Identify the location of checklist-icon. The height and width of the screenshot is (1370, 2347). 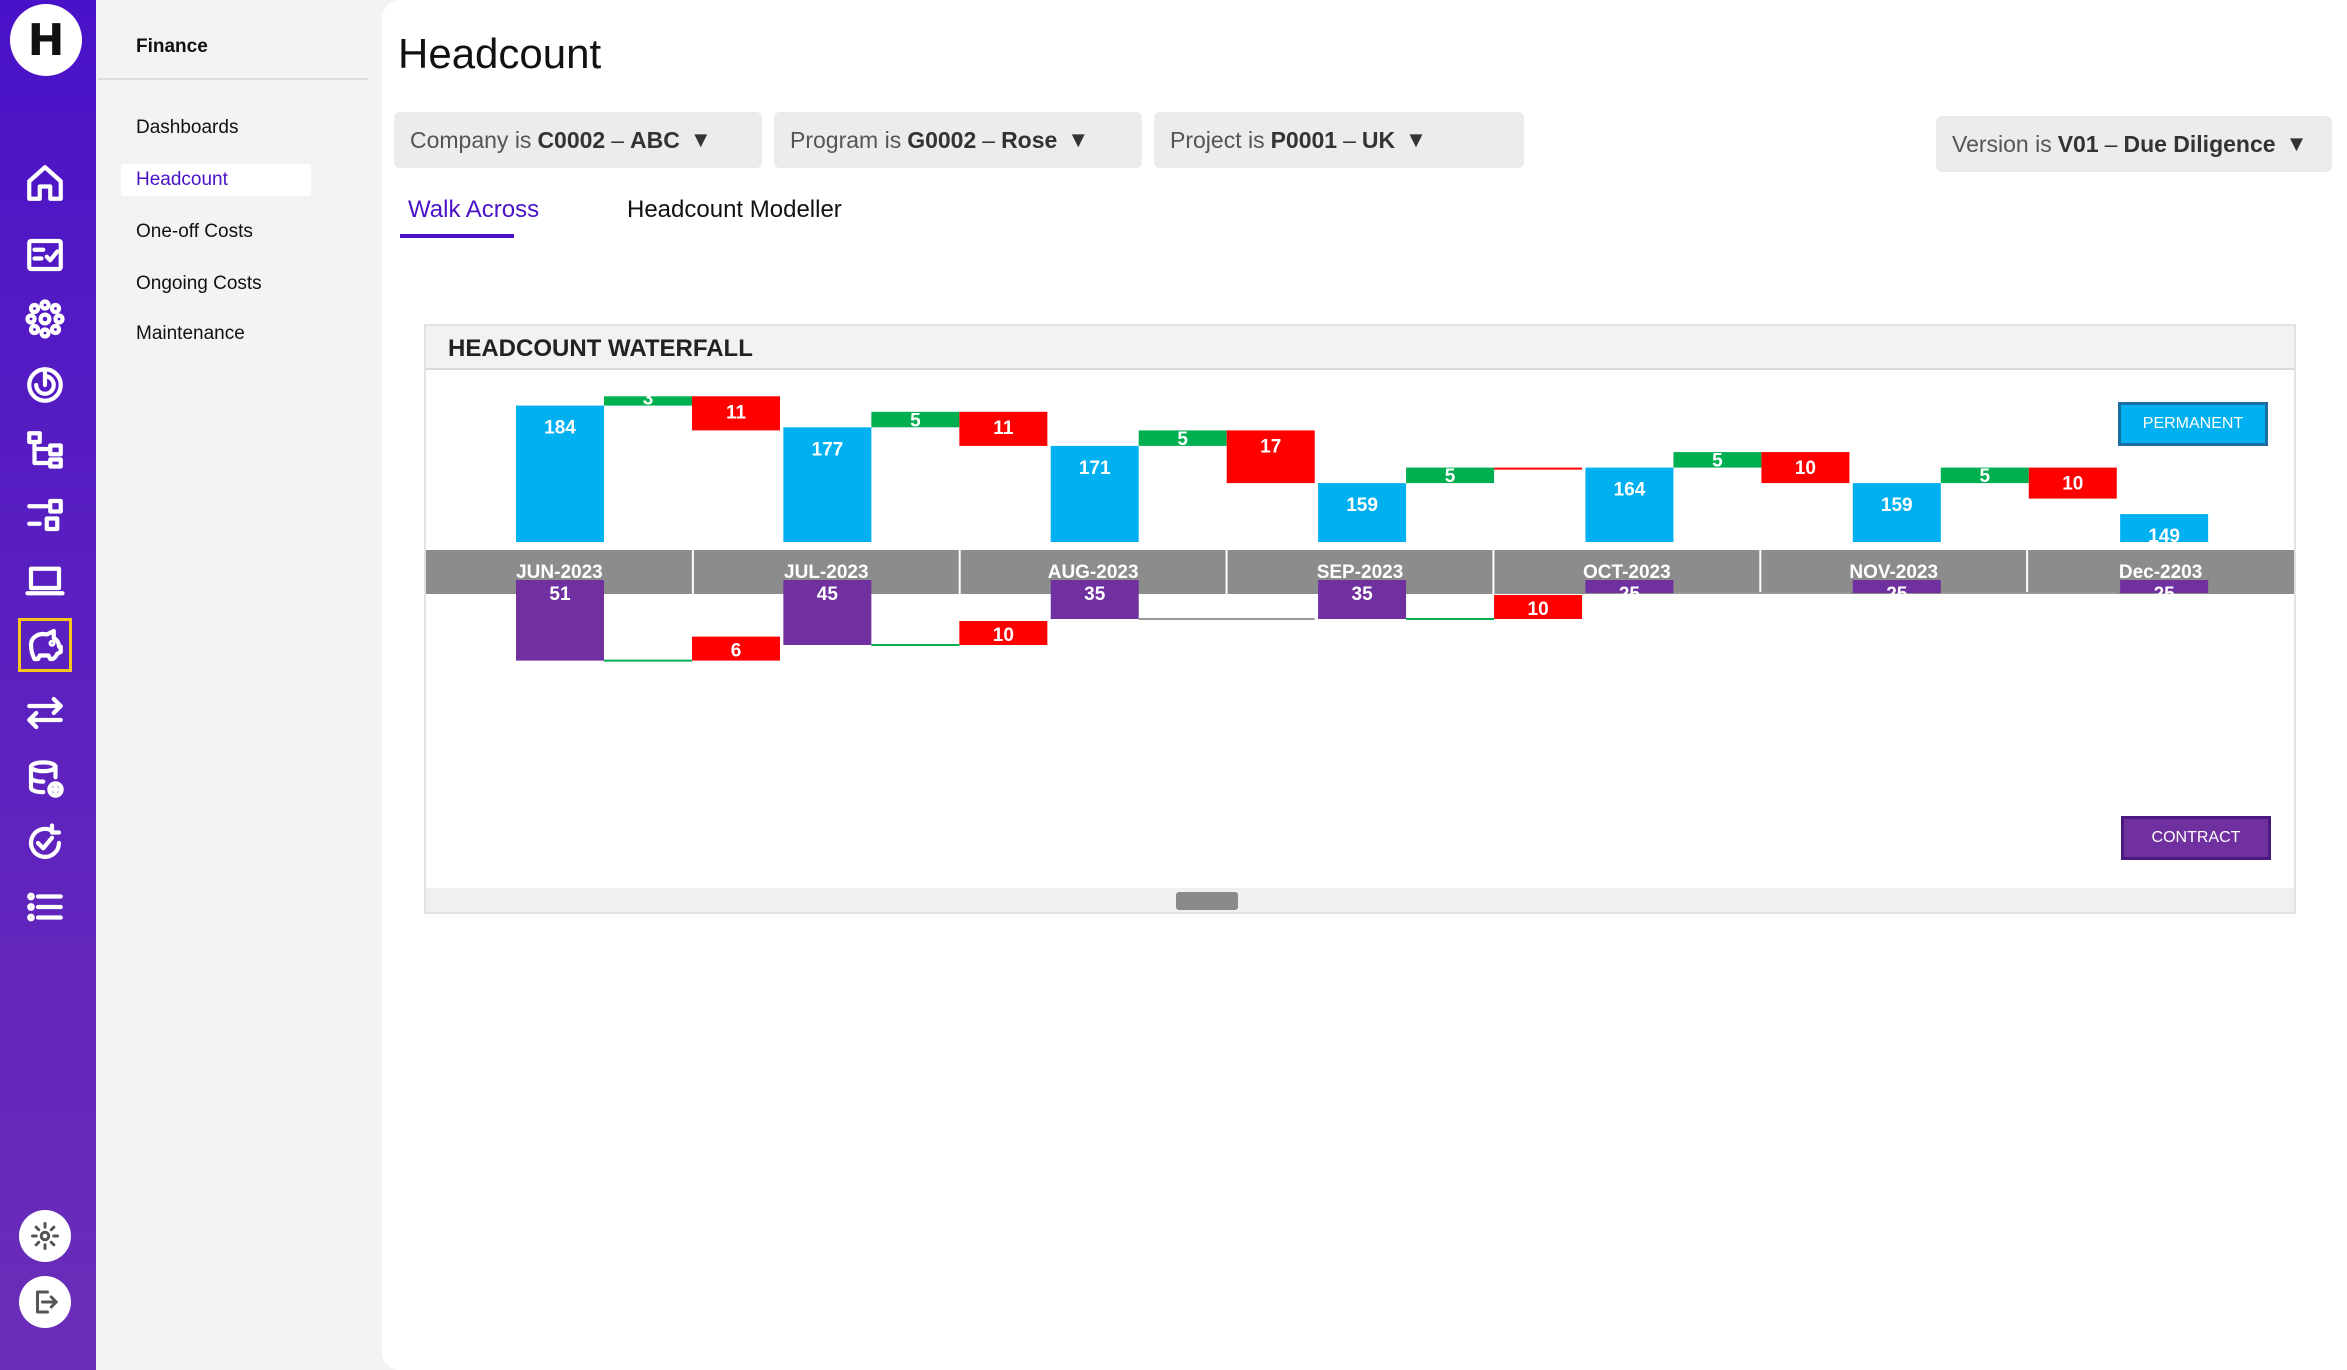
(45, 255).